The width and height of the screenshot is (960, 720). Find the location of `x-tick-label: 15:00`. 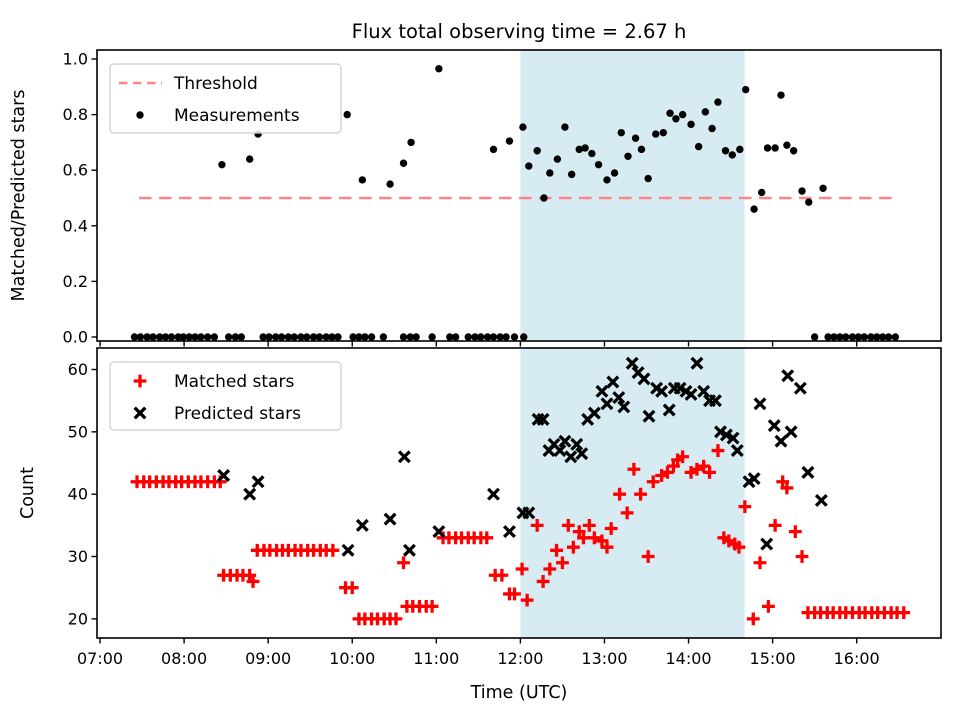

x-tick-label: 15:00 is located at coordinates (773, 658).